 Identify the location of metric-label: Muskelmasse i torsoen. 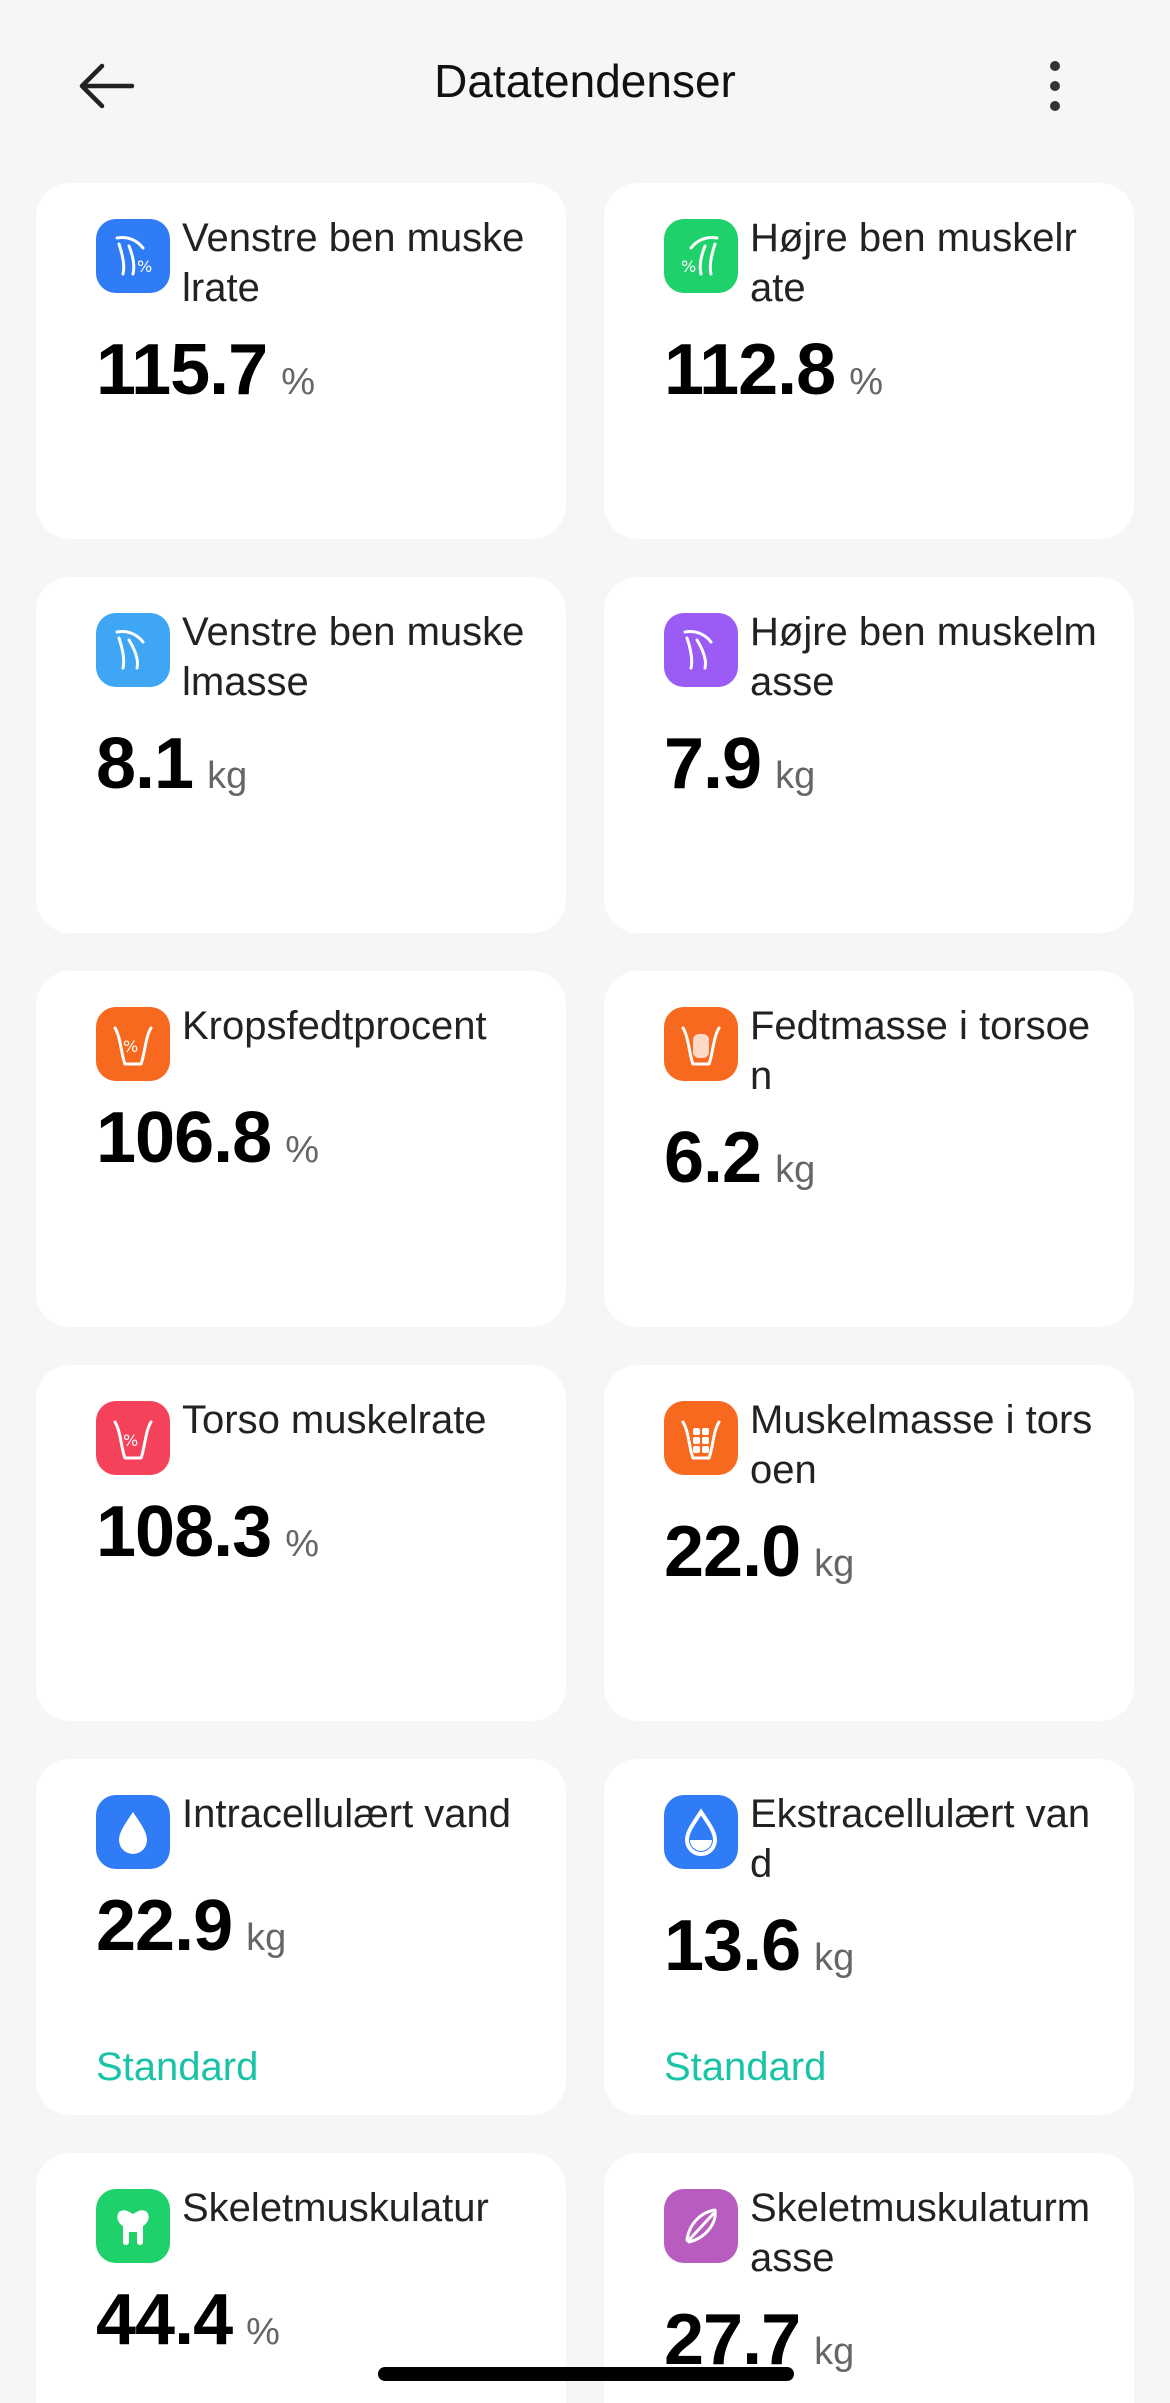
(921, 1445).